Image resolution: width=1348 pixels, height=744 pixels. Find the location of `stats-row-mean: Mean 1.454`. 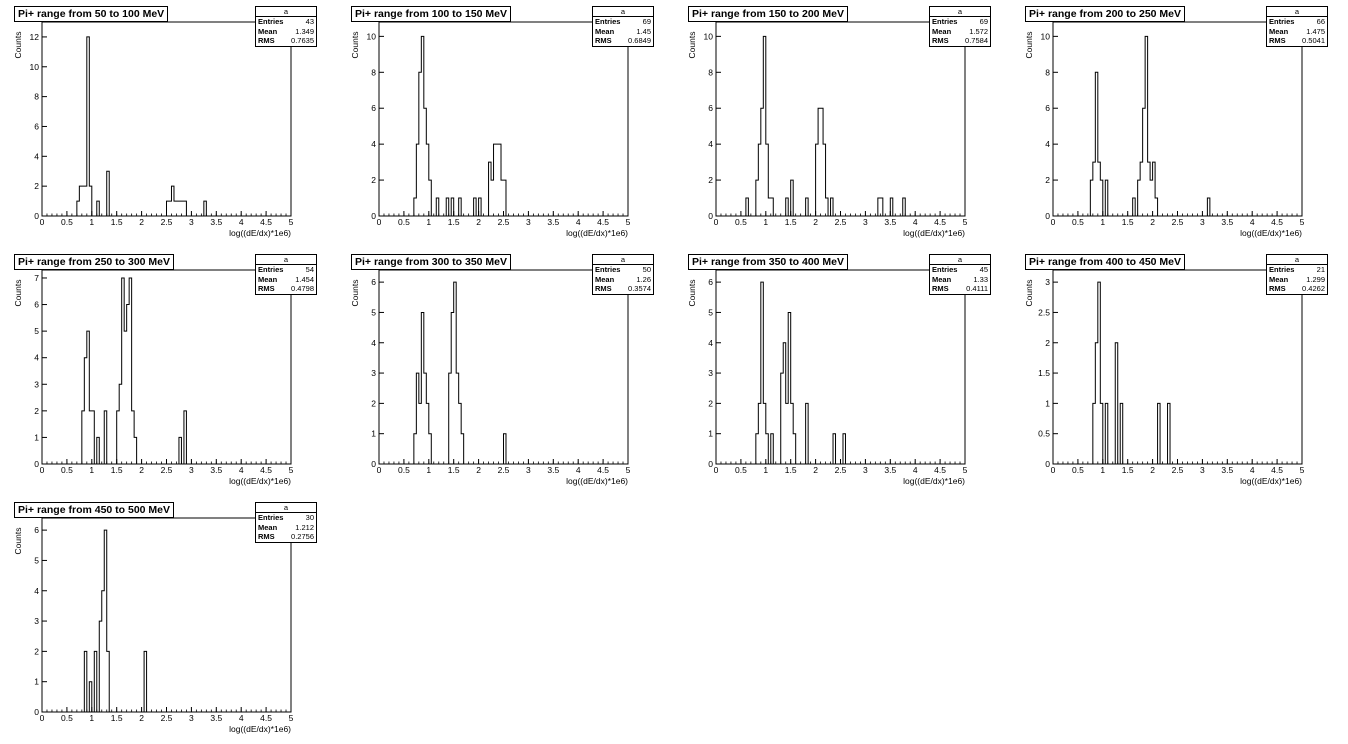

stats-row-mean: Mean 1.454 is located at coordinates (286, 280).